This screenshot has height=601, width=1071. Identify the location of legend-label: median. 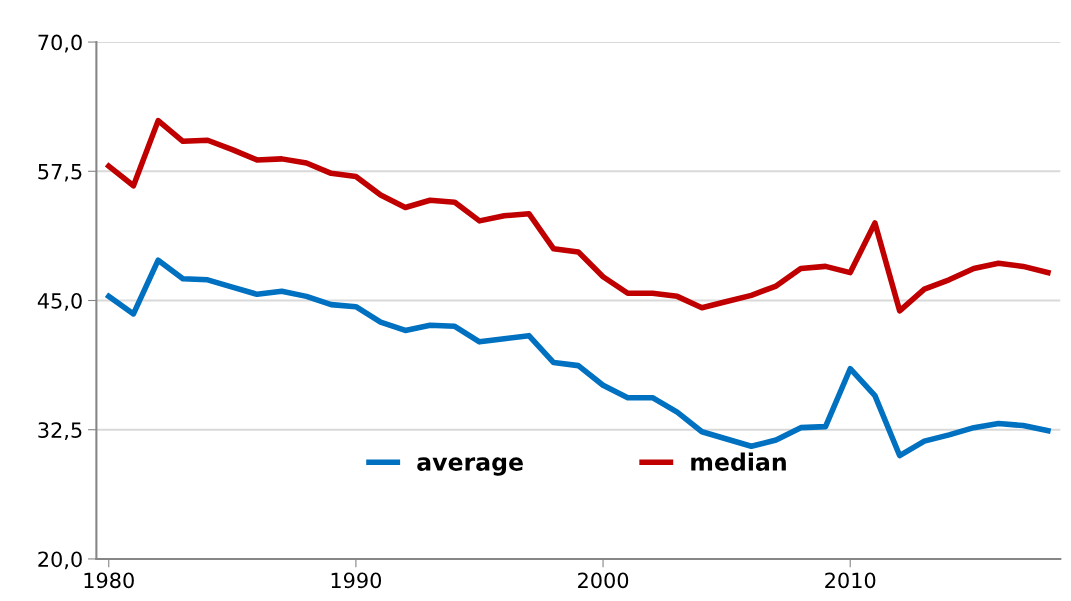
(738, 461).